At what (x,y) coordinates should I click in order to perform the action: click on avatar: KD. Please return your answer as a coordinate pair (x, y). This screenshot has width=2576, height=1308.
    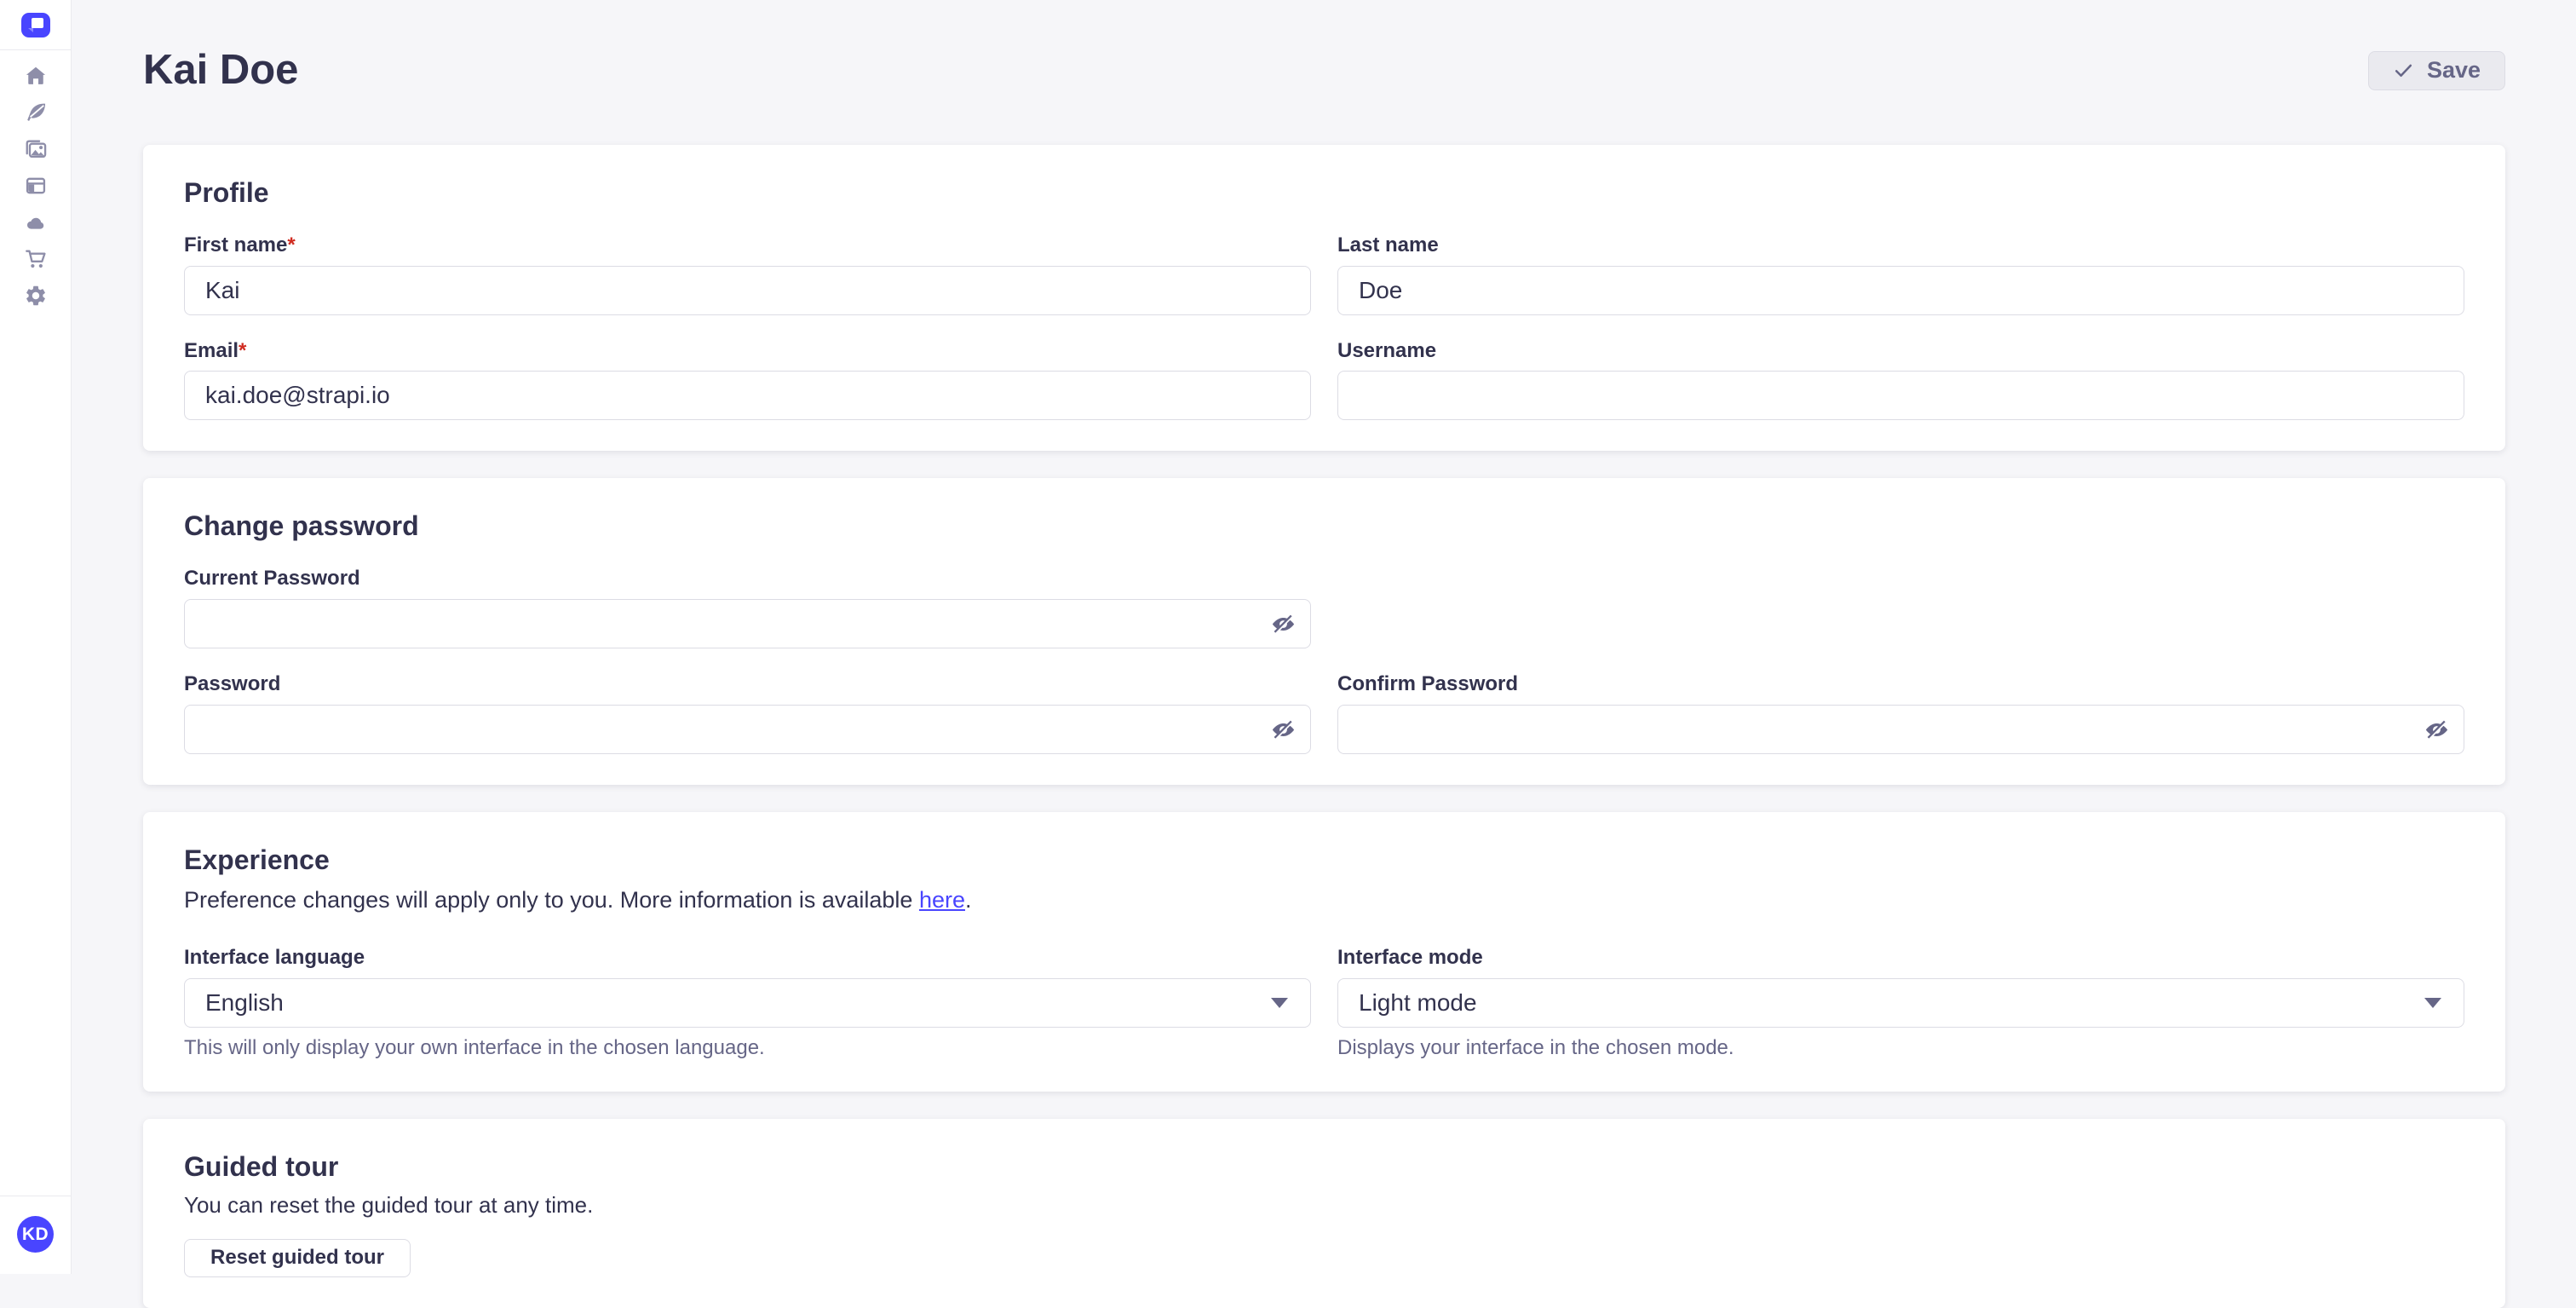
    Looking at the image, I should click on (36, 1234).